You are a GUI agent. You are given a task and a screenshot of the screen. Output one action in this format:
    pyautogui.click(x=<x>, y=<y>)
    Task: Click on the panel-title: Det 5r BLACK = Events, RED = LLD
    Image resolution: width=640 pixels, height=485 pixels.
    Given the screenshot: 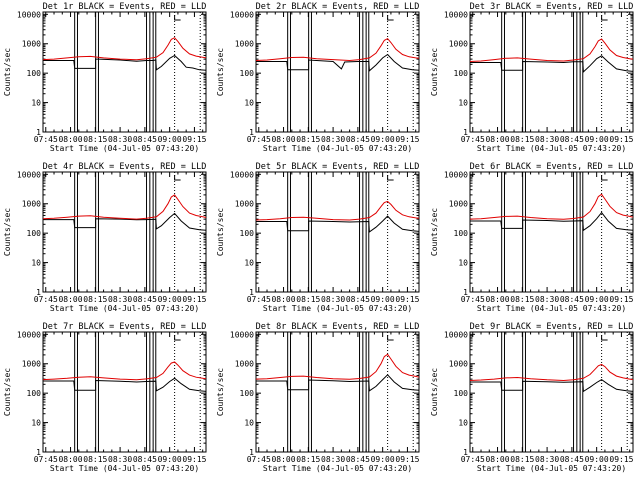 What is the action you would take?
    pyautogui.click(x=338, y=167)
    